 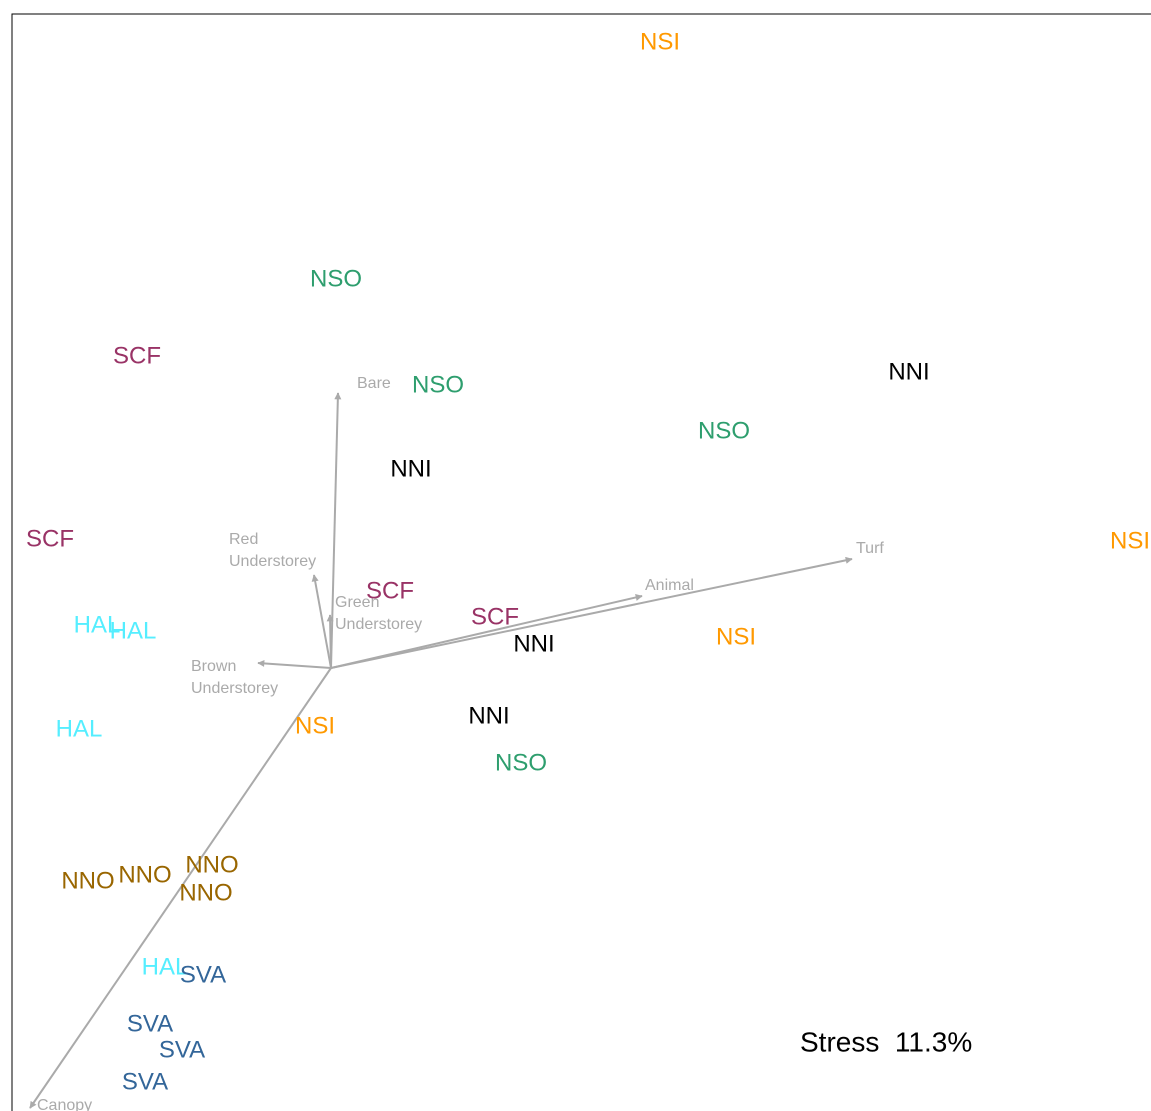 What do you see at coordinates (669, 585) in the screenshot?
I see `vector-label: Animal` at bounding box center [669, 585].